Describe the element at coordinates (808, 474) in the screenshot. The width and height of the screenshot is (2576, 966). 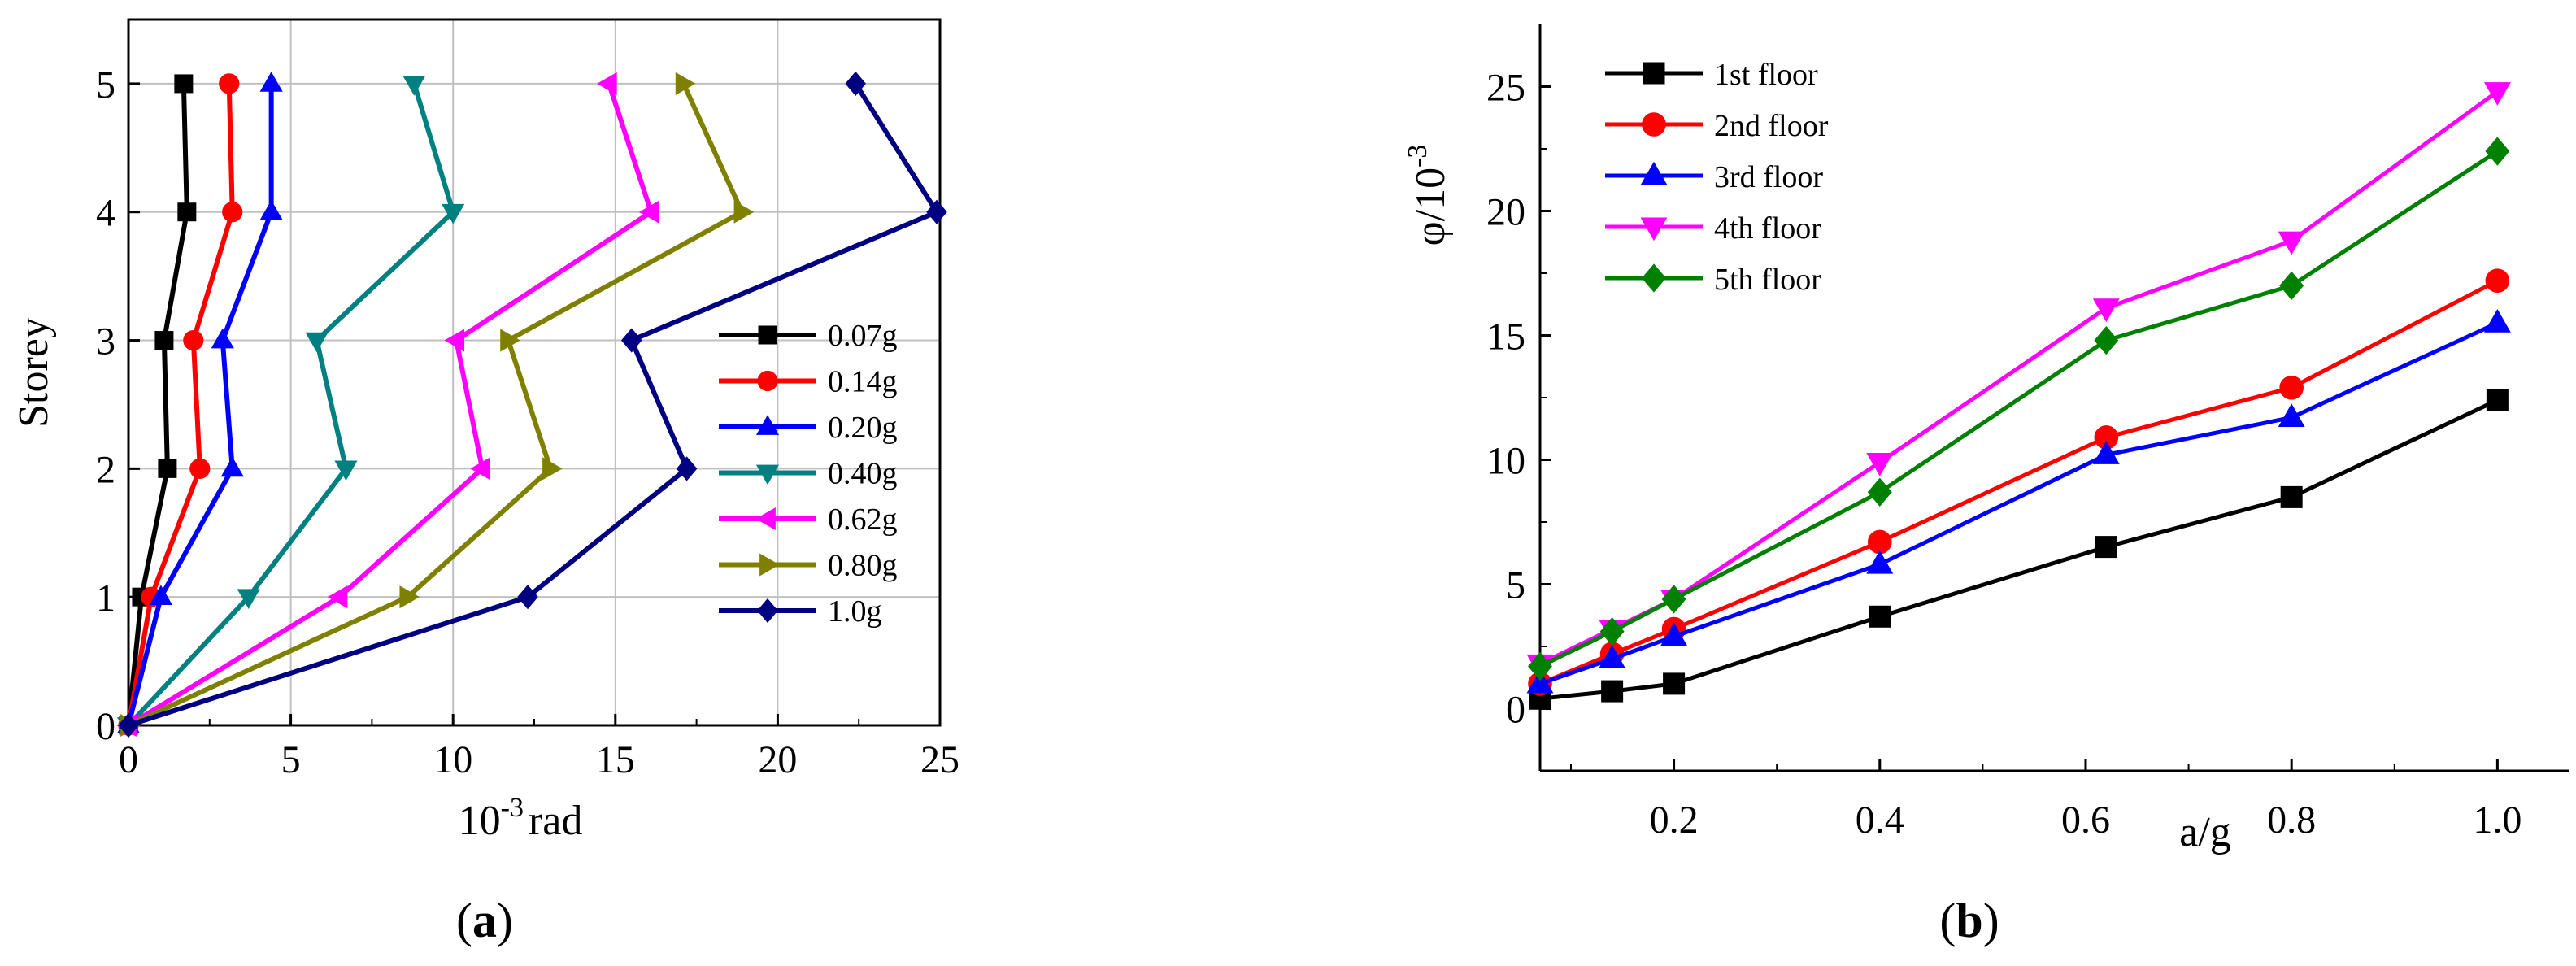
I see `panel-a-legend-item: 0.40g` at that location.